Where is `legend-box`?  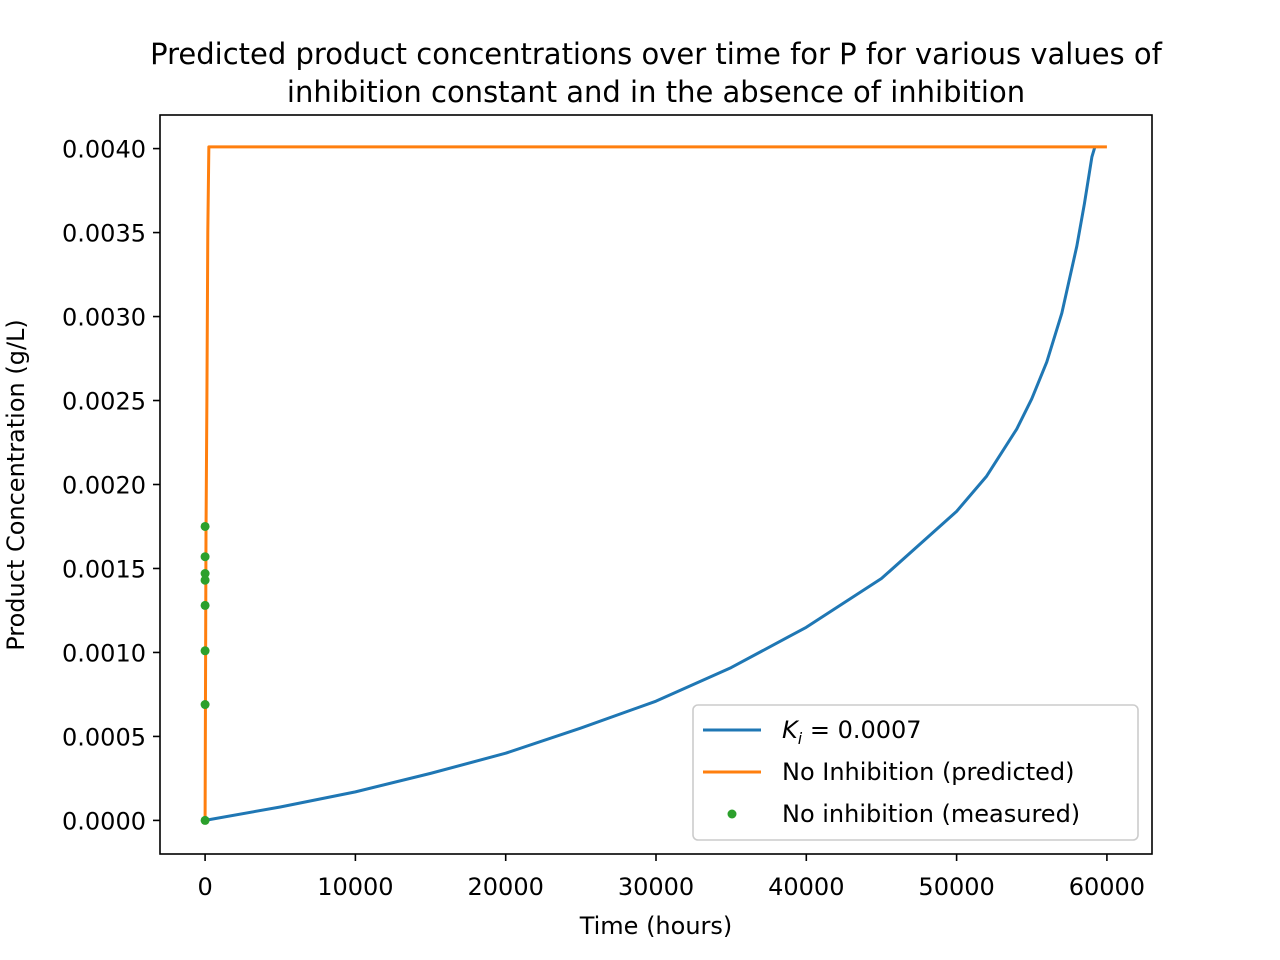 legend-box is located at coordinates (915, 772).